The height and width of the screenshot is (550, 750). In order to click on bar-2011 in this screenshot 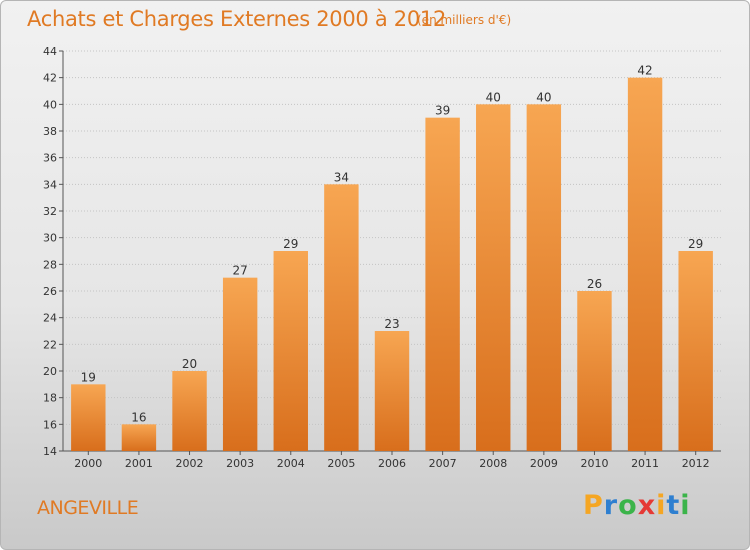, I will do `click(645, 264)`.